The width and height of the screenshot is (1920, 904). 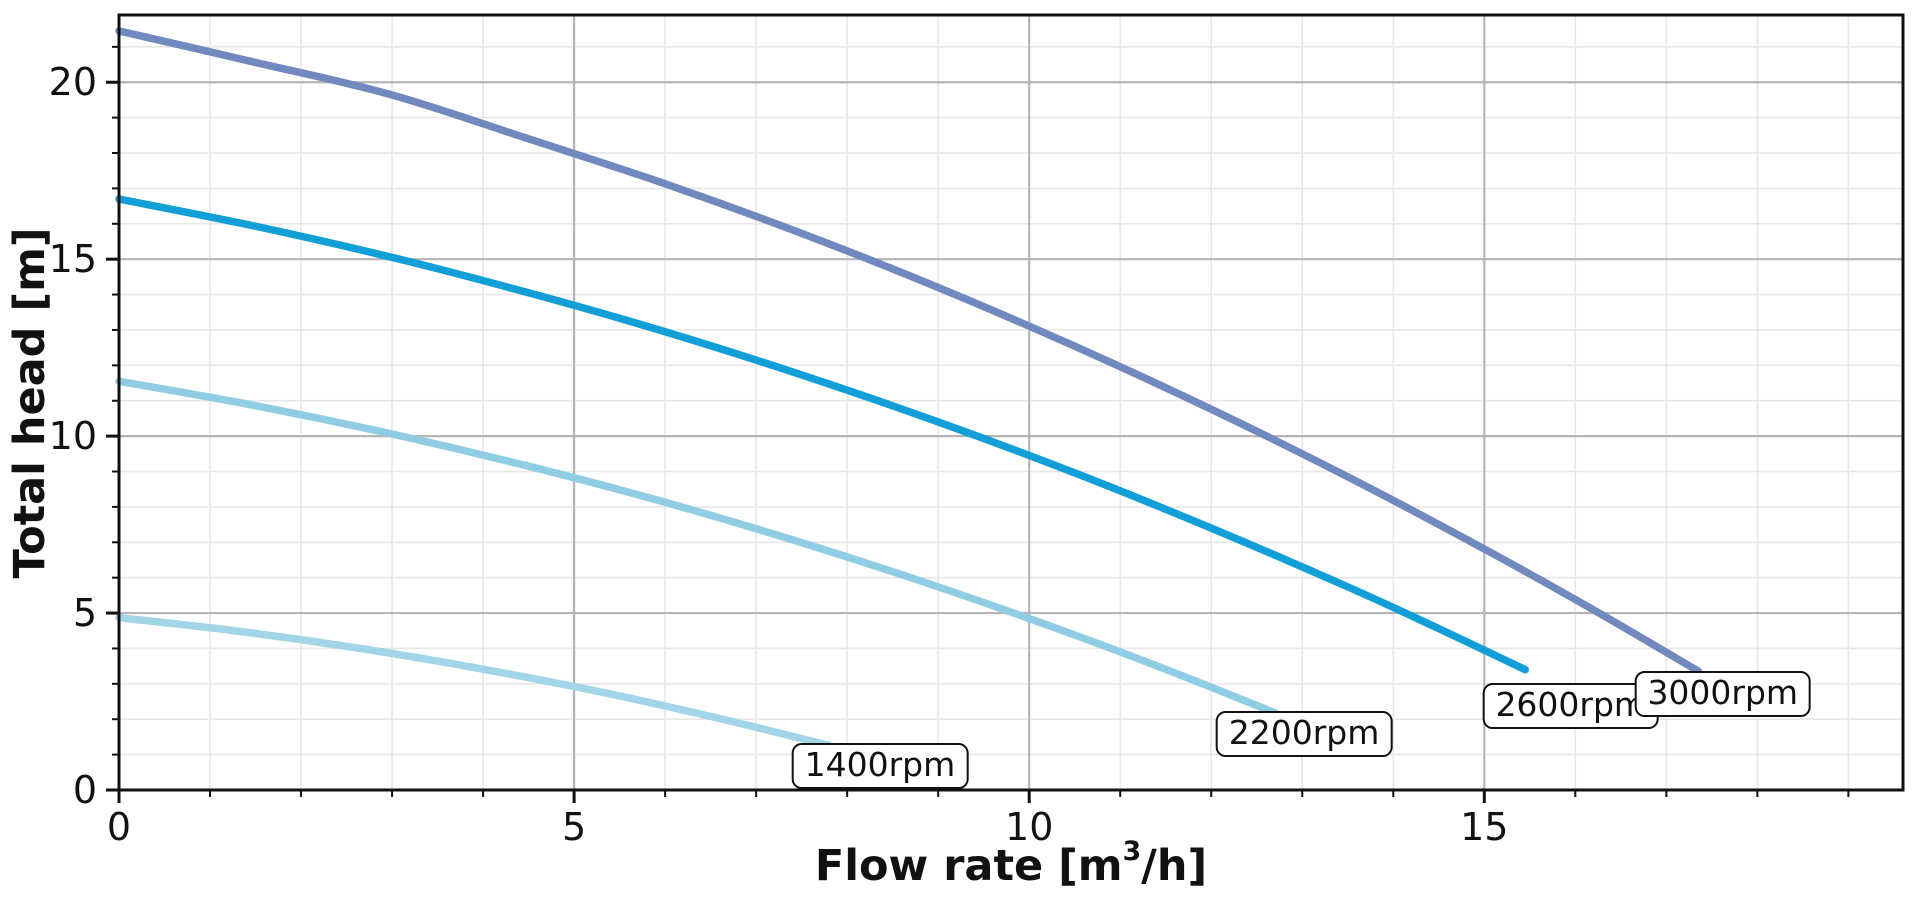 I want to click on x-tick-label-0: 0, so click(x=119, y=827).